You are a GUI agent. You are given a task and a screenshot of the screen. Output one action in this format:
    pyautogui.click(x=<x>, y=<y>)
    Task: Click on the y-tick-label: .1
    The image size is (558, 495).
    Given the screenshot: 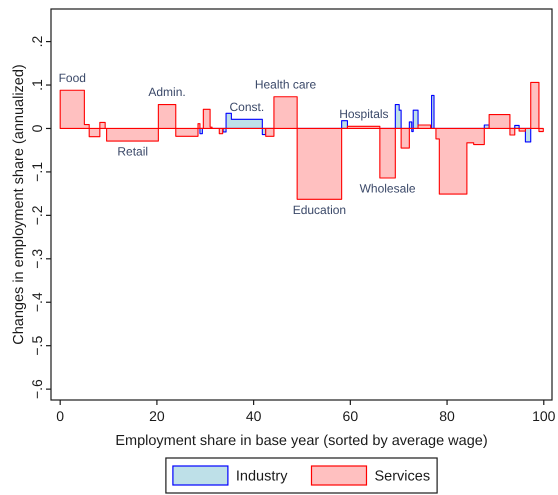 What is the action you would take?
    pyautogui.click(x=37, y=84)
    